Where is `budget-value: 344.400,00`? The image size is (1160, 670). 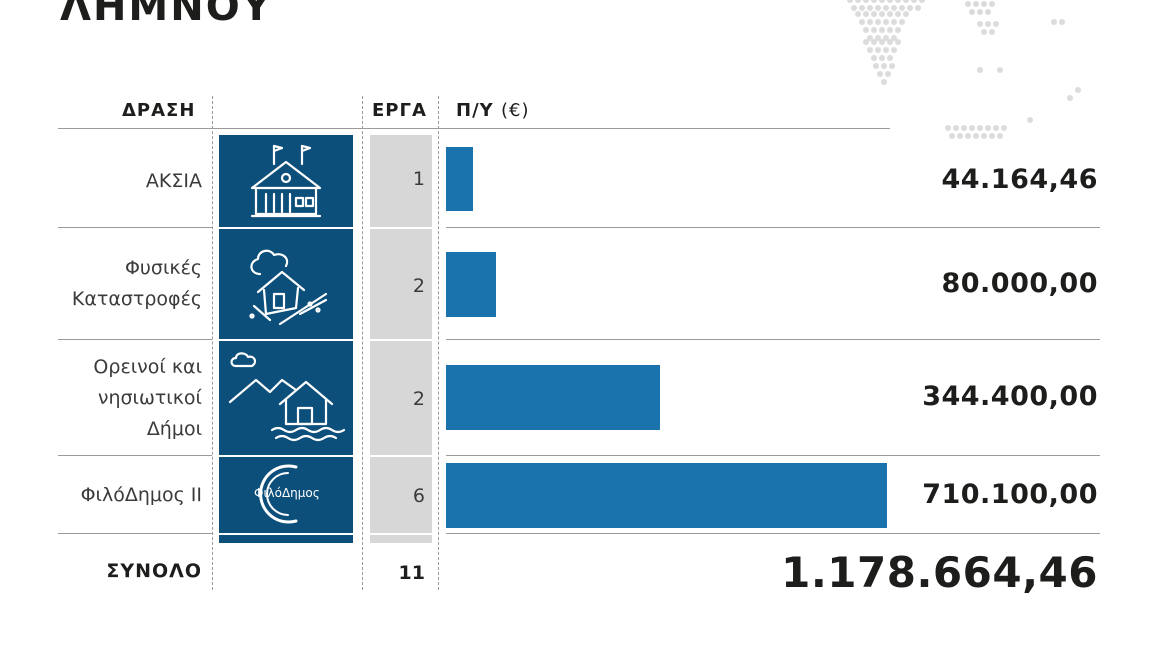
budget-value: 344.400,00 is located at coordinates (1010, 396).